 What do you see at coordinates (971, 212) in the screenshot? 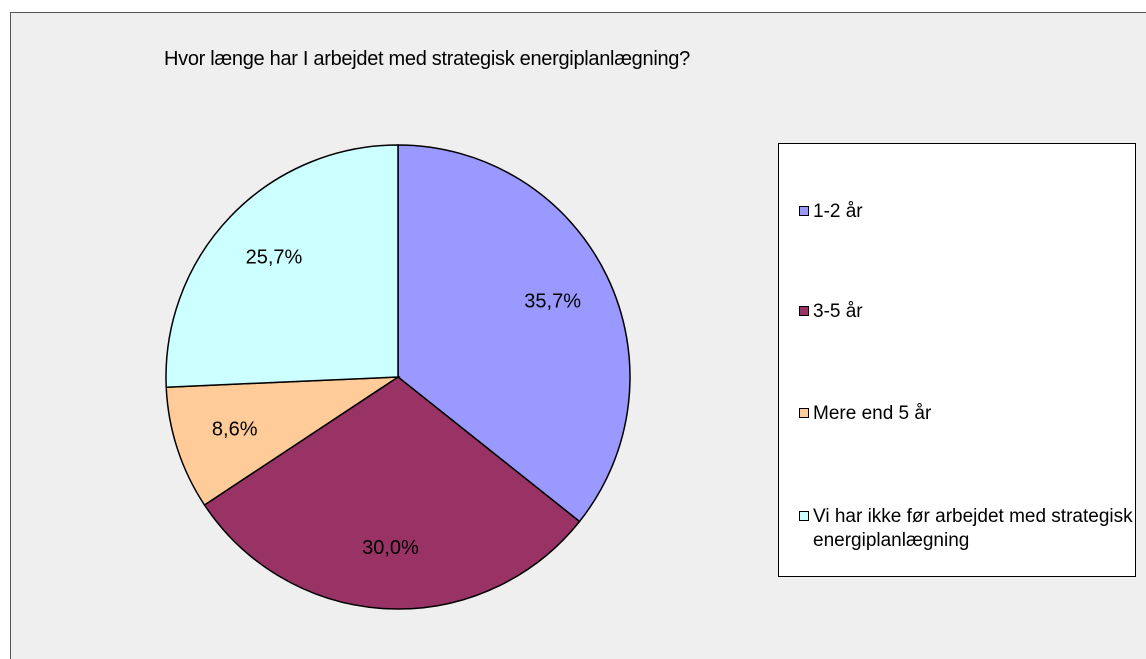
I see `legend-item: 1-2 år` at bounding box center [971, 212].